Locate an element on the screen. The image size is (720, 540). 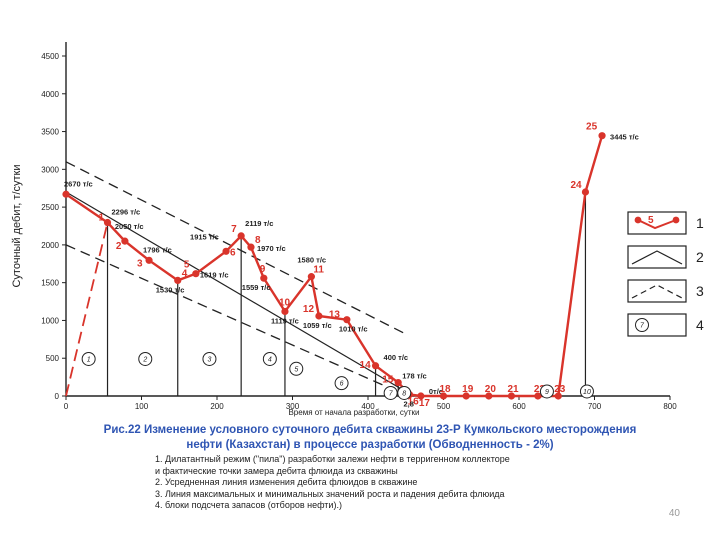
point-value-label: 1915 т/с is located at coordinates (204, 236).